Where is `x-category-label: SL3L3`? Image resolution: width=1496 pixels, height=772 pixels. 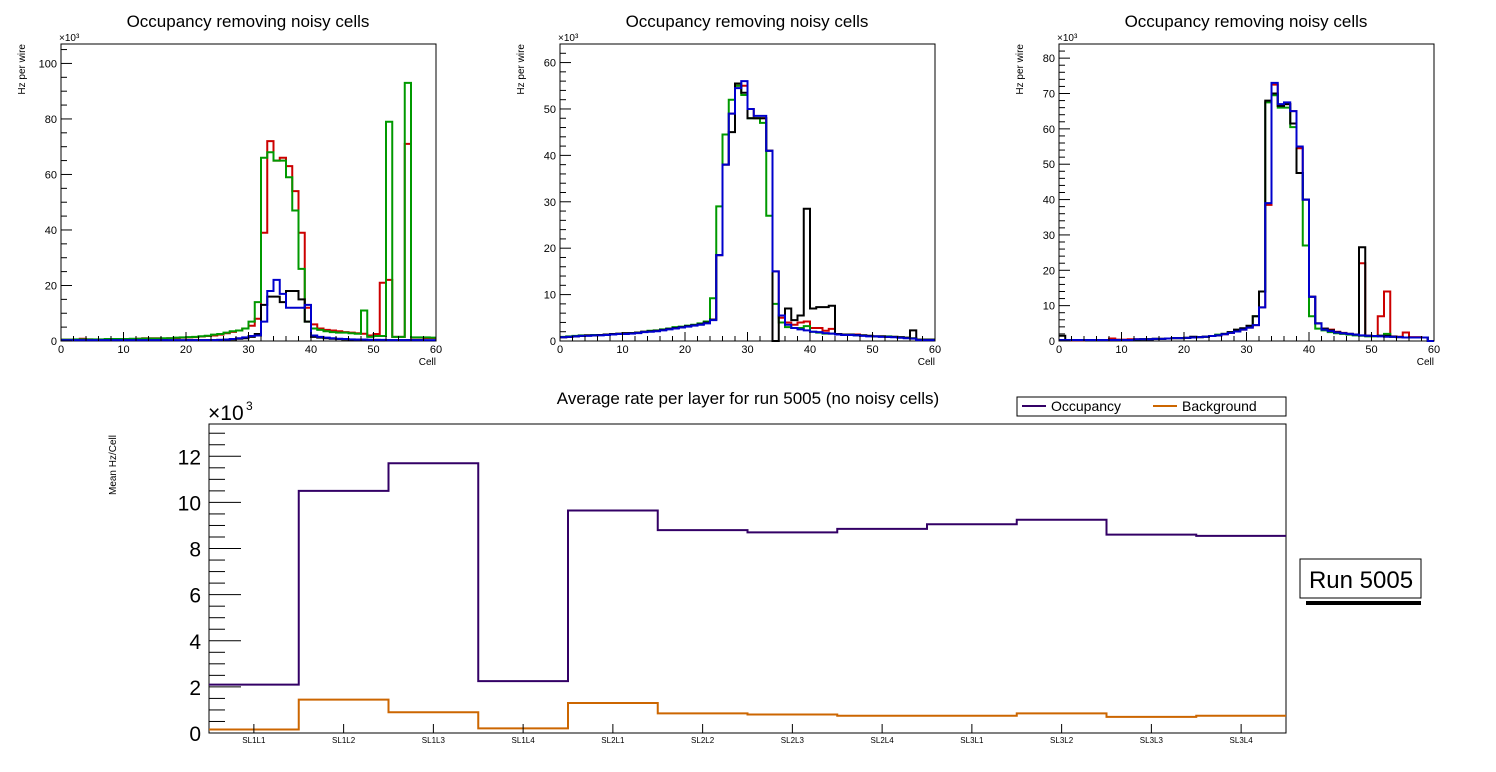 x-category-label: SL3L3 is located at coordinates (1152, 740).